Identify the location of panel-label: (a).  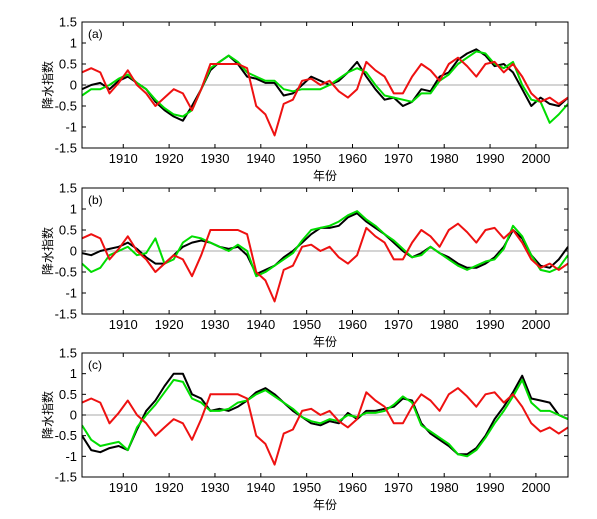
(95, 34).